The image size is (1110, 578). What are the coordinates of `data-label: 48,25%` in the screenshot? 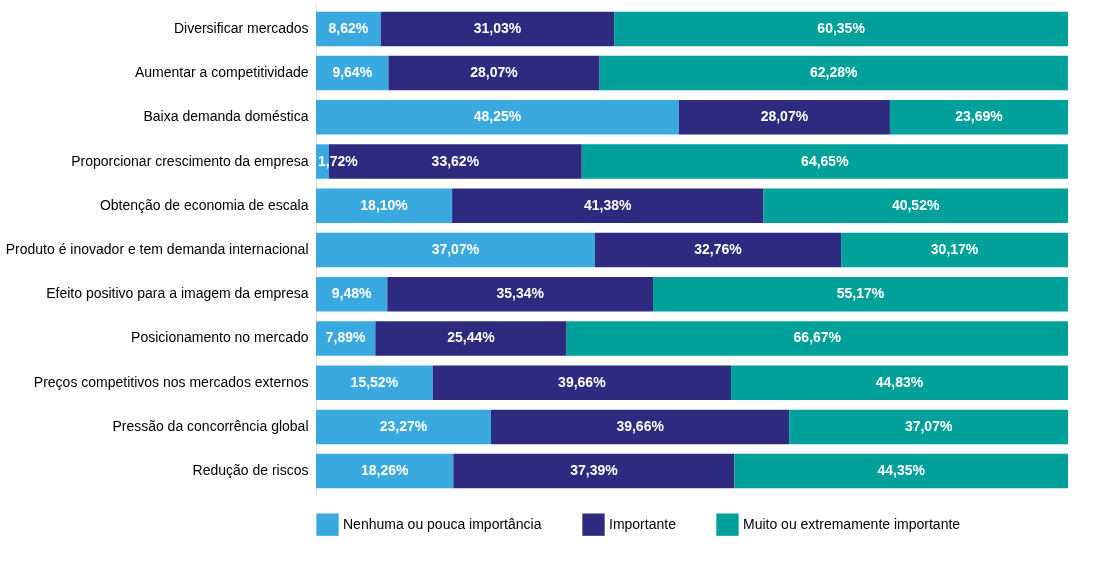 It's located at (497, 116).